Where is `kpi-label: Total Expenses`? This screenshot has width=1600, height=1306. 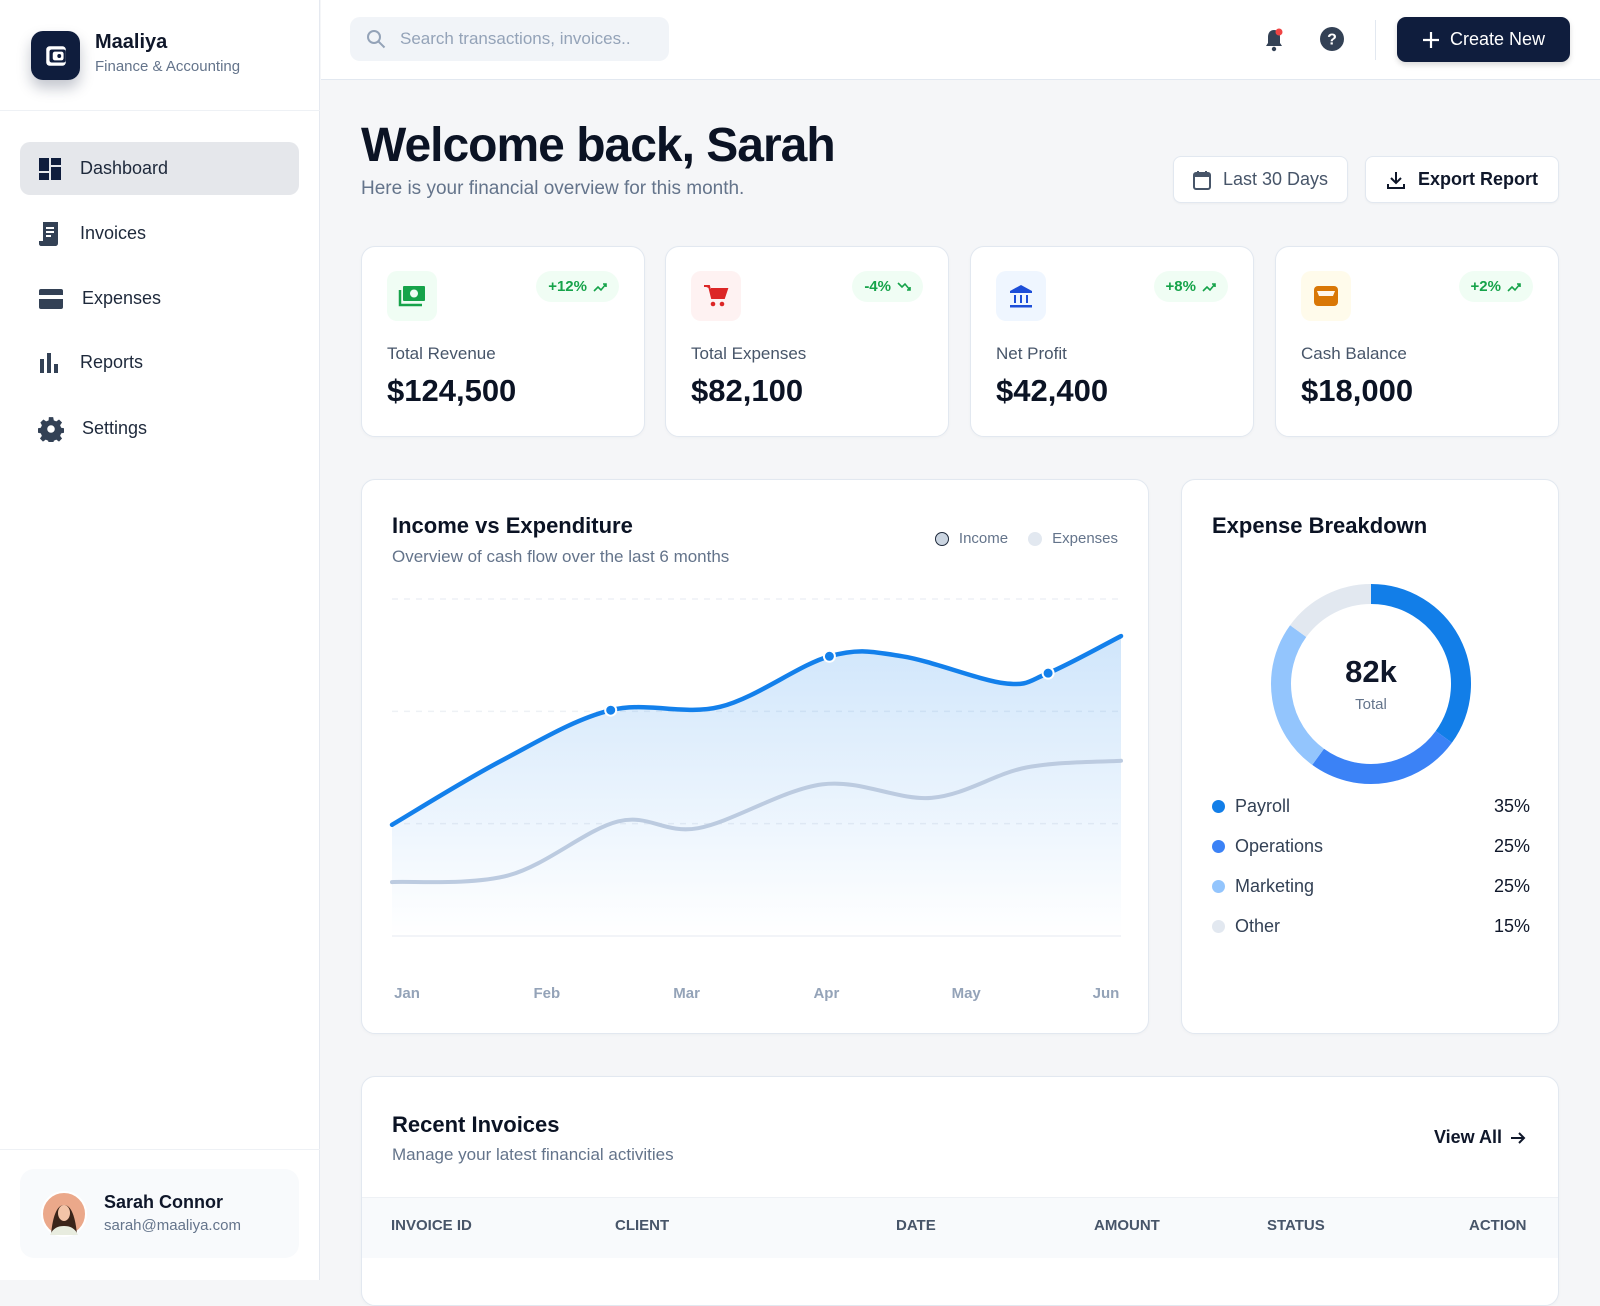 kpi-label: Total Expenses is located at coordinates (749, 353).